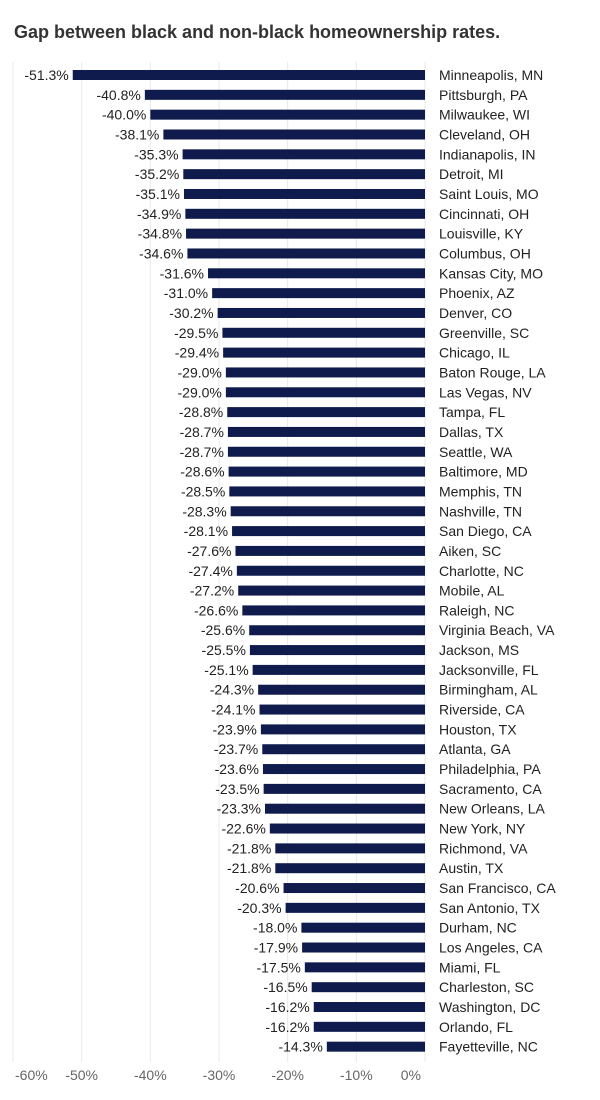  Describe the element at coordinates (201, 412) in the screenshot. I see `bar-value-label: -28.8%` at that location.